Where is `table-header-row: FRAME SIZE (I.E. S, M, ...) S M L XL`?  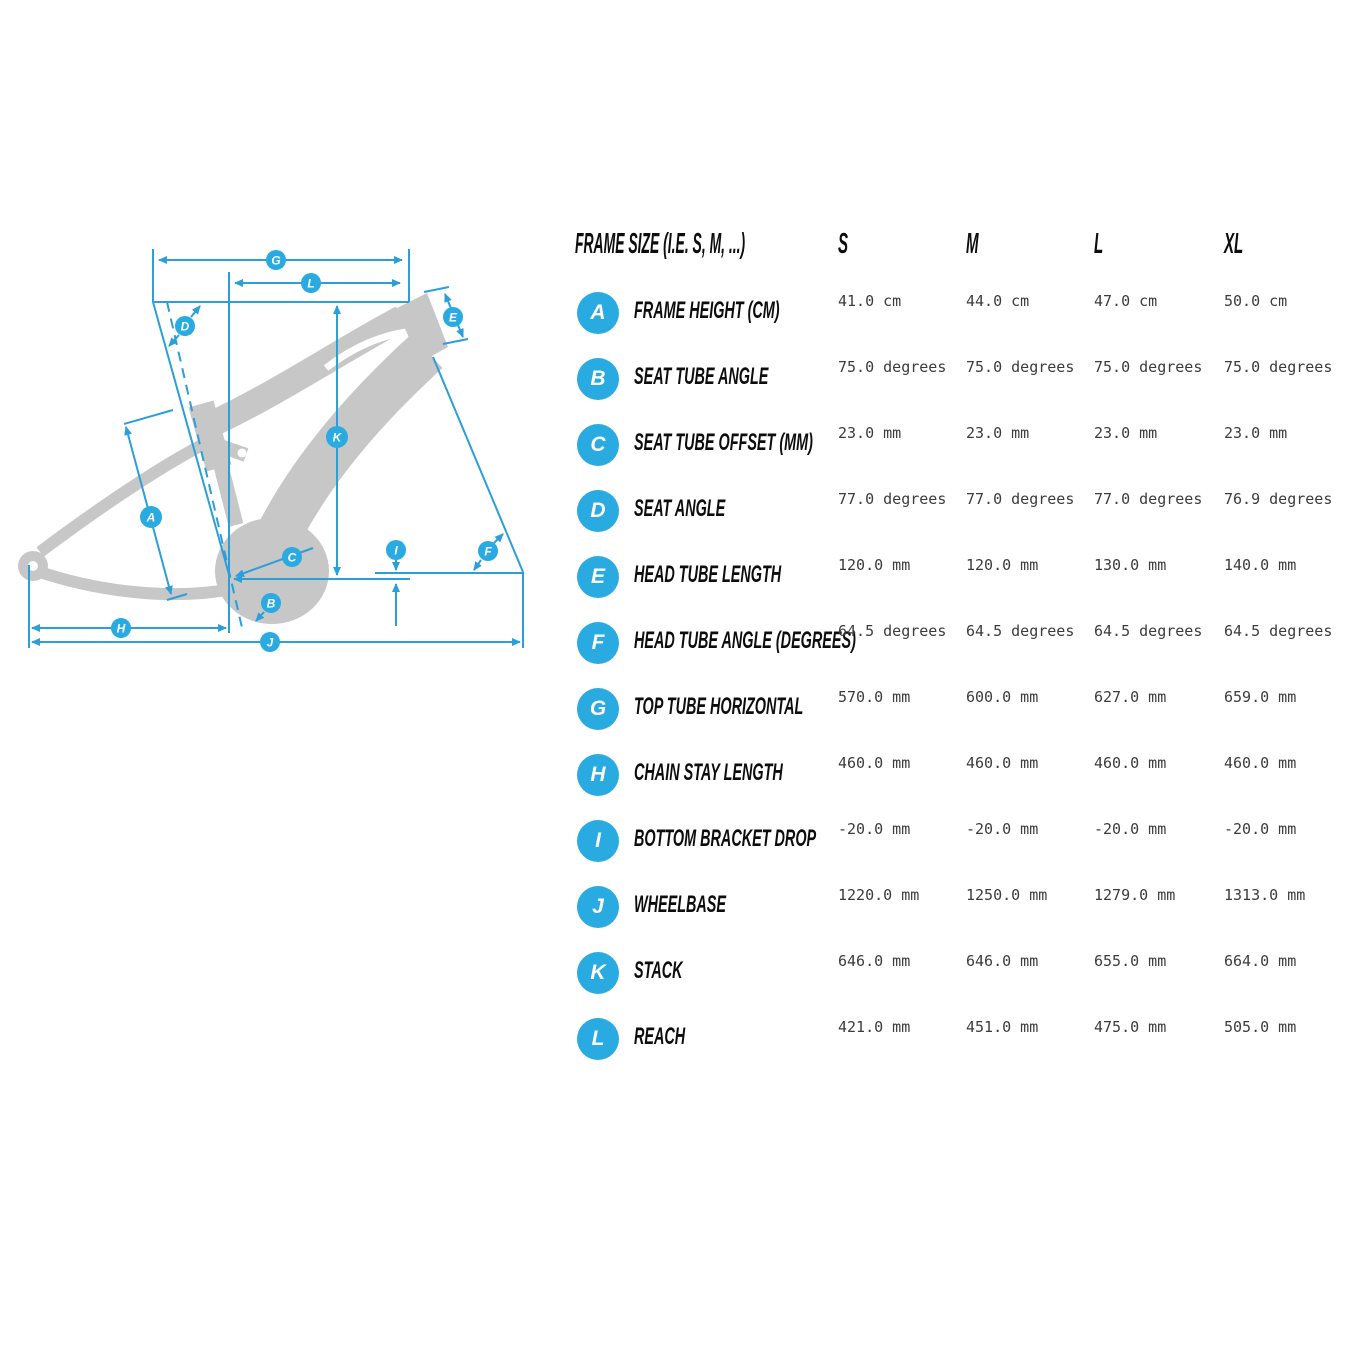 table-header-row: FRAME SIZE (I.E. S, M, ...) S M L XL is located at coordinates (686, 244).